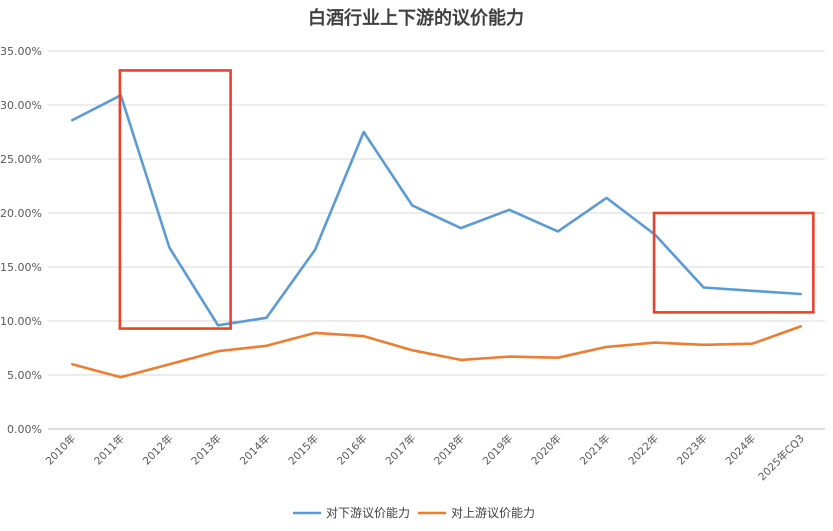 The height and width of the screenshot is (531, 833). Describe the element at coordinates (498, 450) in the screenshot. I see `x-tick-label: 2019年` at that location.